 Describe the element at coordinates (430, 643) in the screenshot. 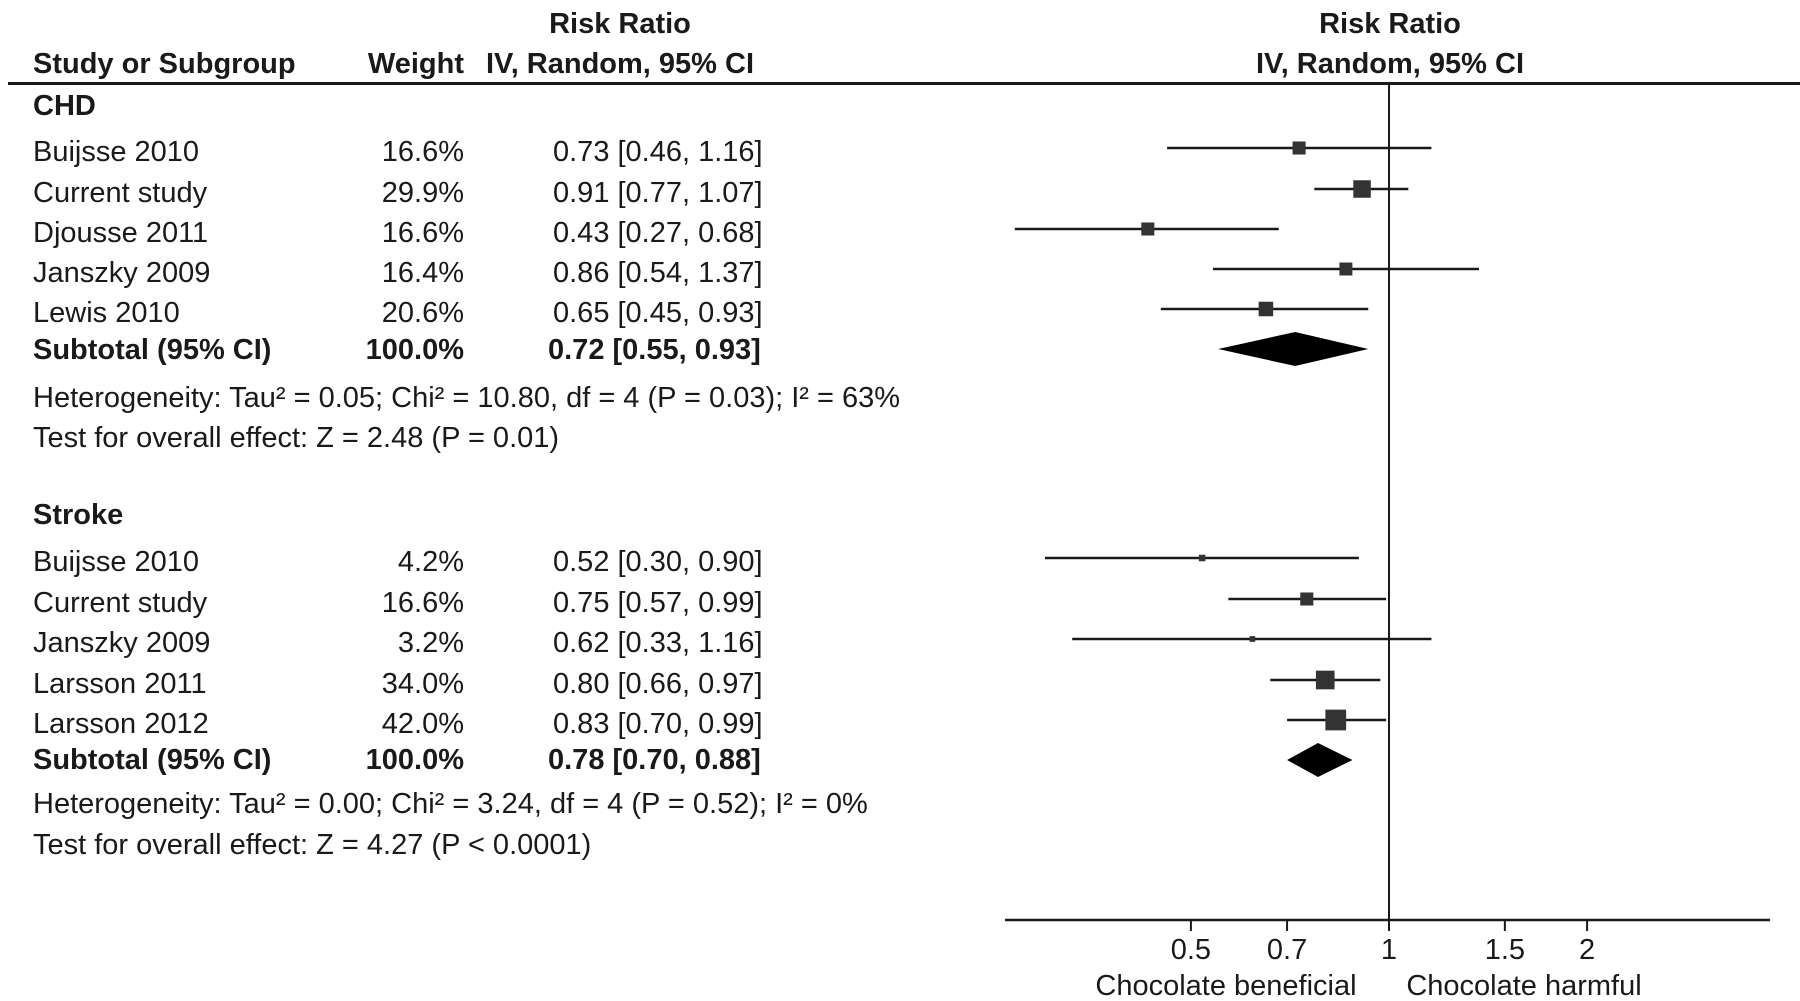

I see `study-weight: 3.2%` at that location.